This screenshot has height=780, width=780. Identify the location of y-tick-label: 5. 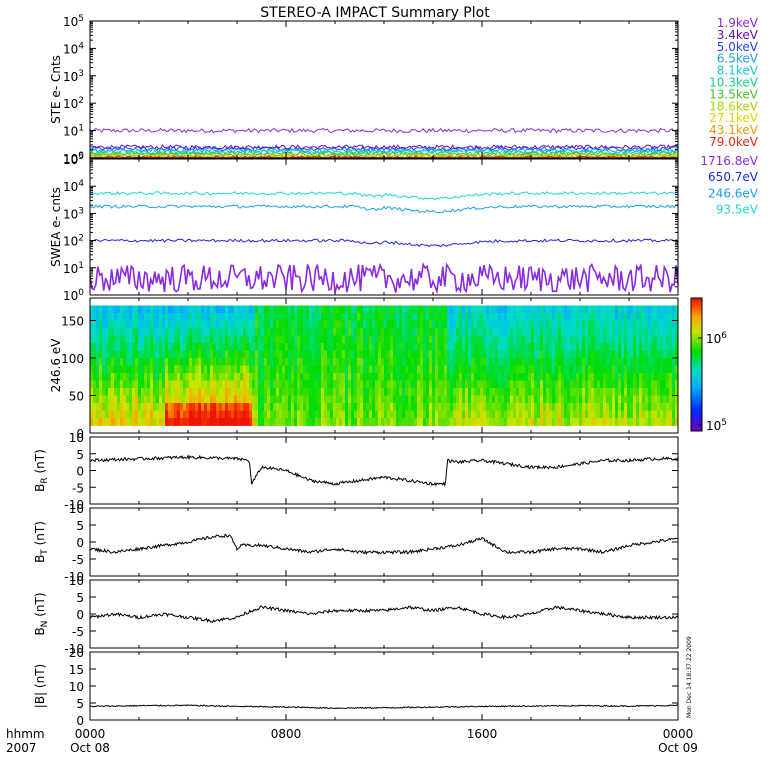
(80, 455).